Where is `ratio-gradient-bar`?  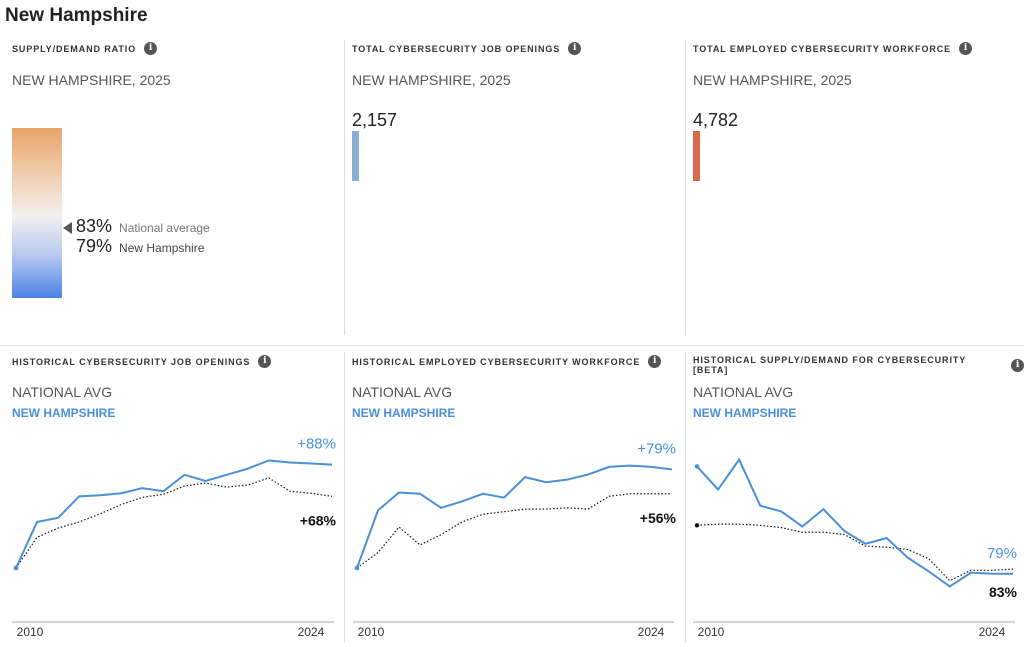
ratio-gradient-bar is located at coordinates (37, 213).